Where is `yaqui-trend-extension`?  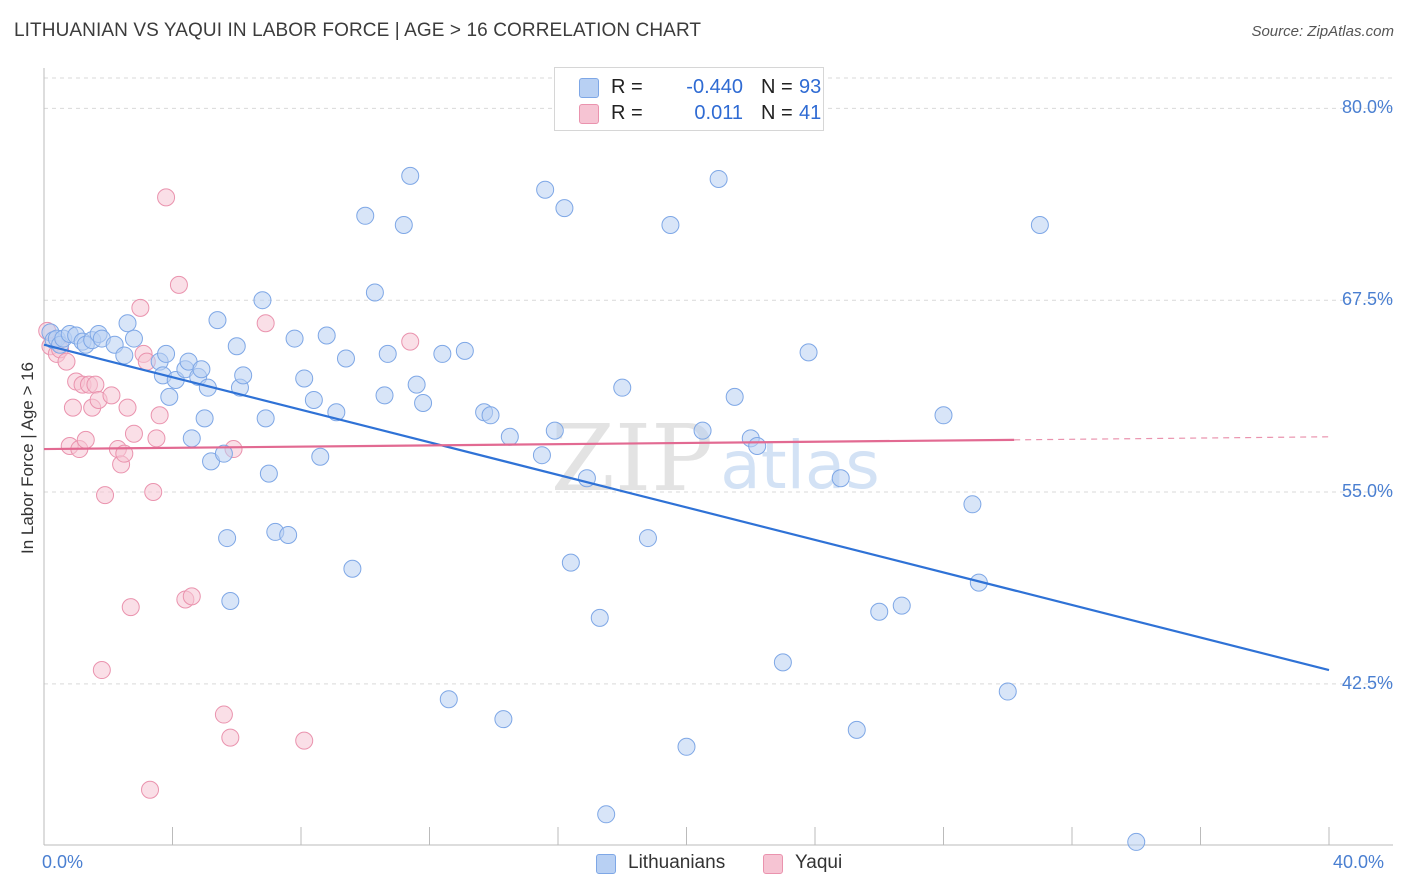
yaqui-trend-extension is located at coordinates (1172, 438).